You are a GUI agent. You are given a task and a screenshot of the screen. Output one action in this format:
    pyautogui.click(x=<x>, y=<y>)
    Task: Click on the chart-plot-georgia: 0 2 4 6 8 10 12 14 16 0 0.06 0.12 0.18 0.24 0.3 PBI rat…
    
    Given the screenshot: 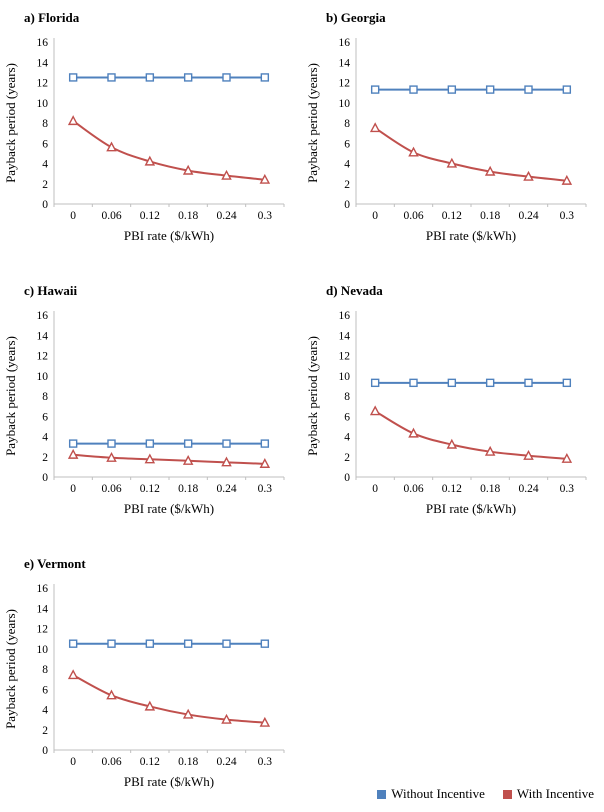 What is the action you would take?
    pyautogui.click(x=454, y=148)
    